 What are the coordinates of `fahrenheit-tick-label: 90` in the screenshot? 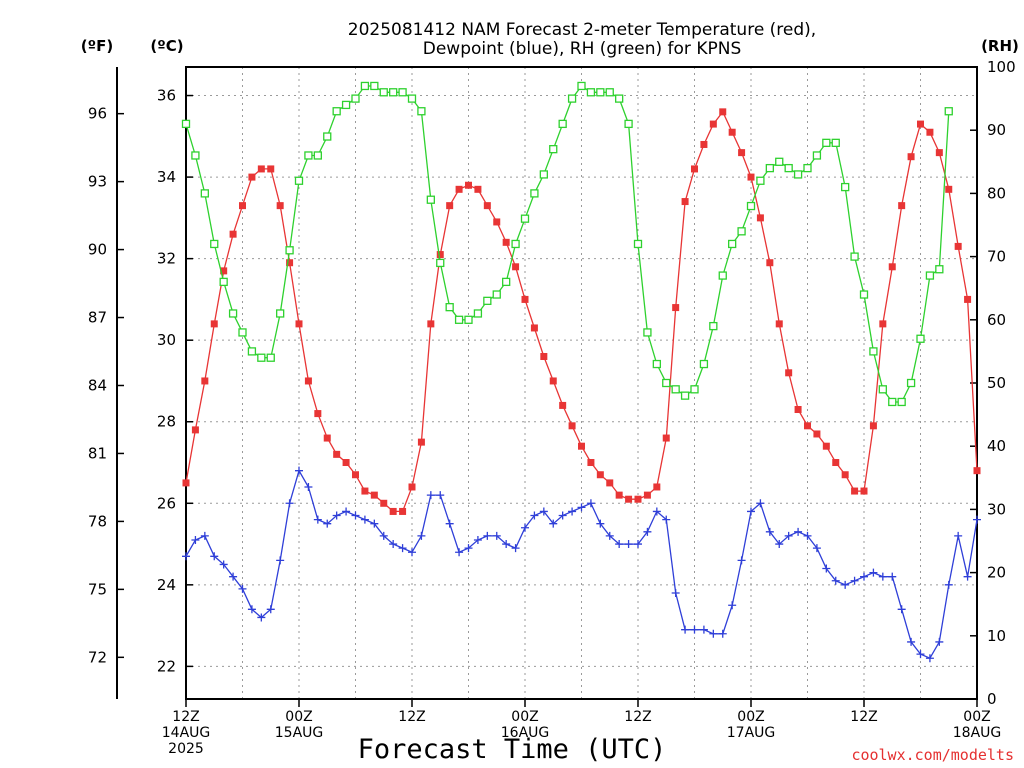 It's located at (97, 250).